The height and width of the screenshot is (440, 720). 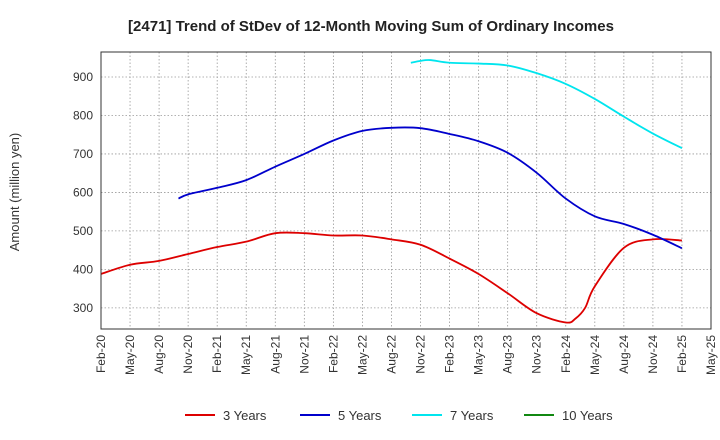 I want to click on x-tick-label: Feb-24, so click(x=566, y=354).